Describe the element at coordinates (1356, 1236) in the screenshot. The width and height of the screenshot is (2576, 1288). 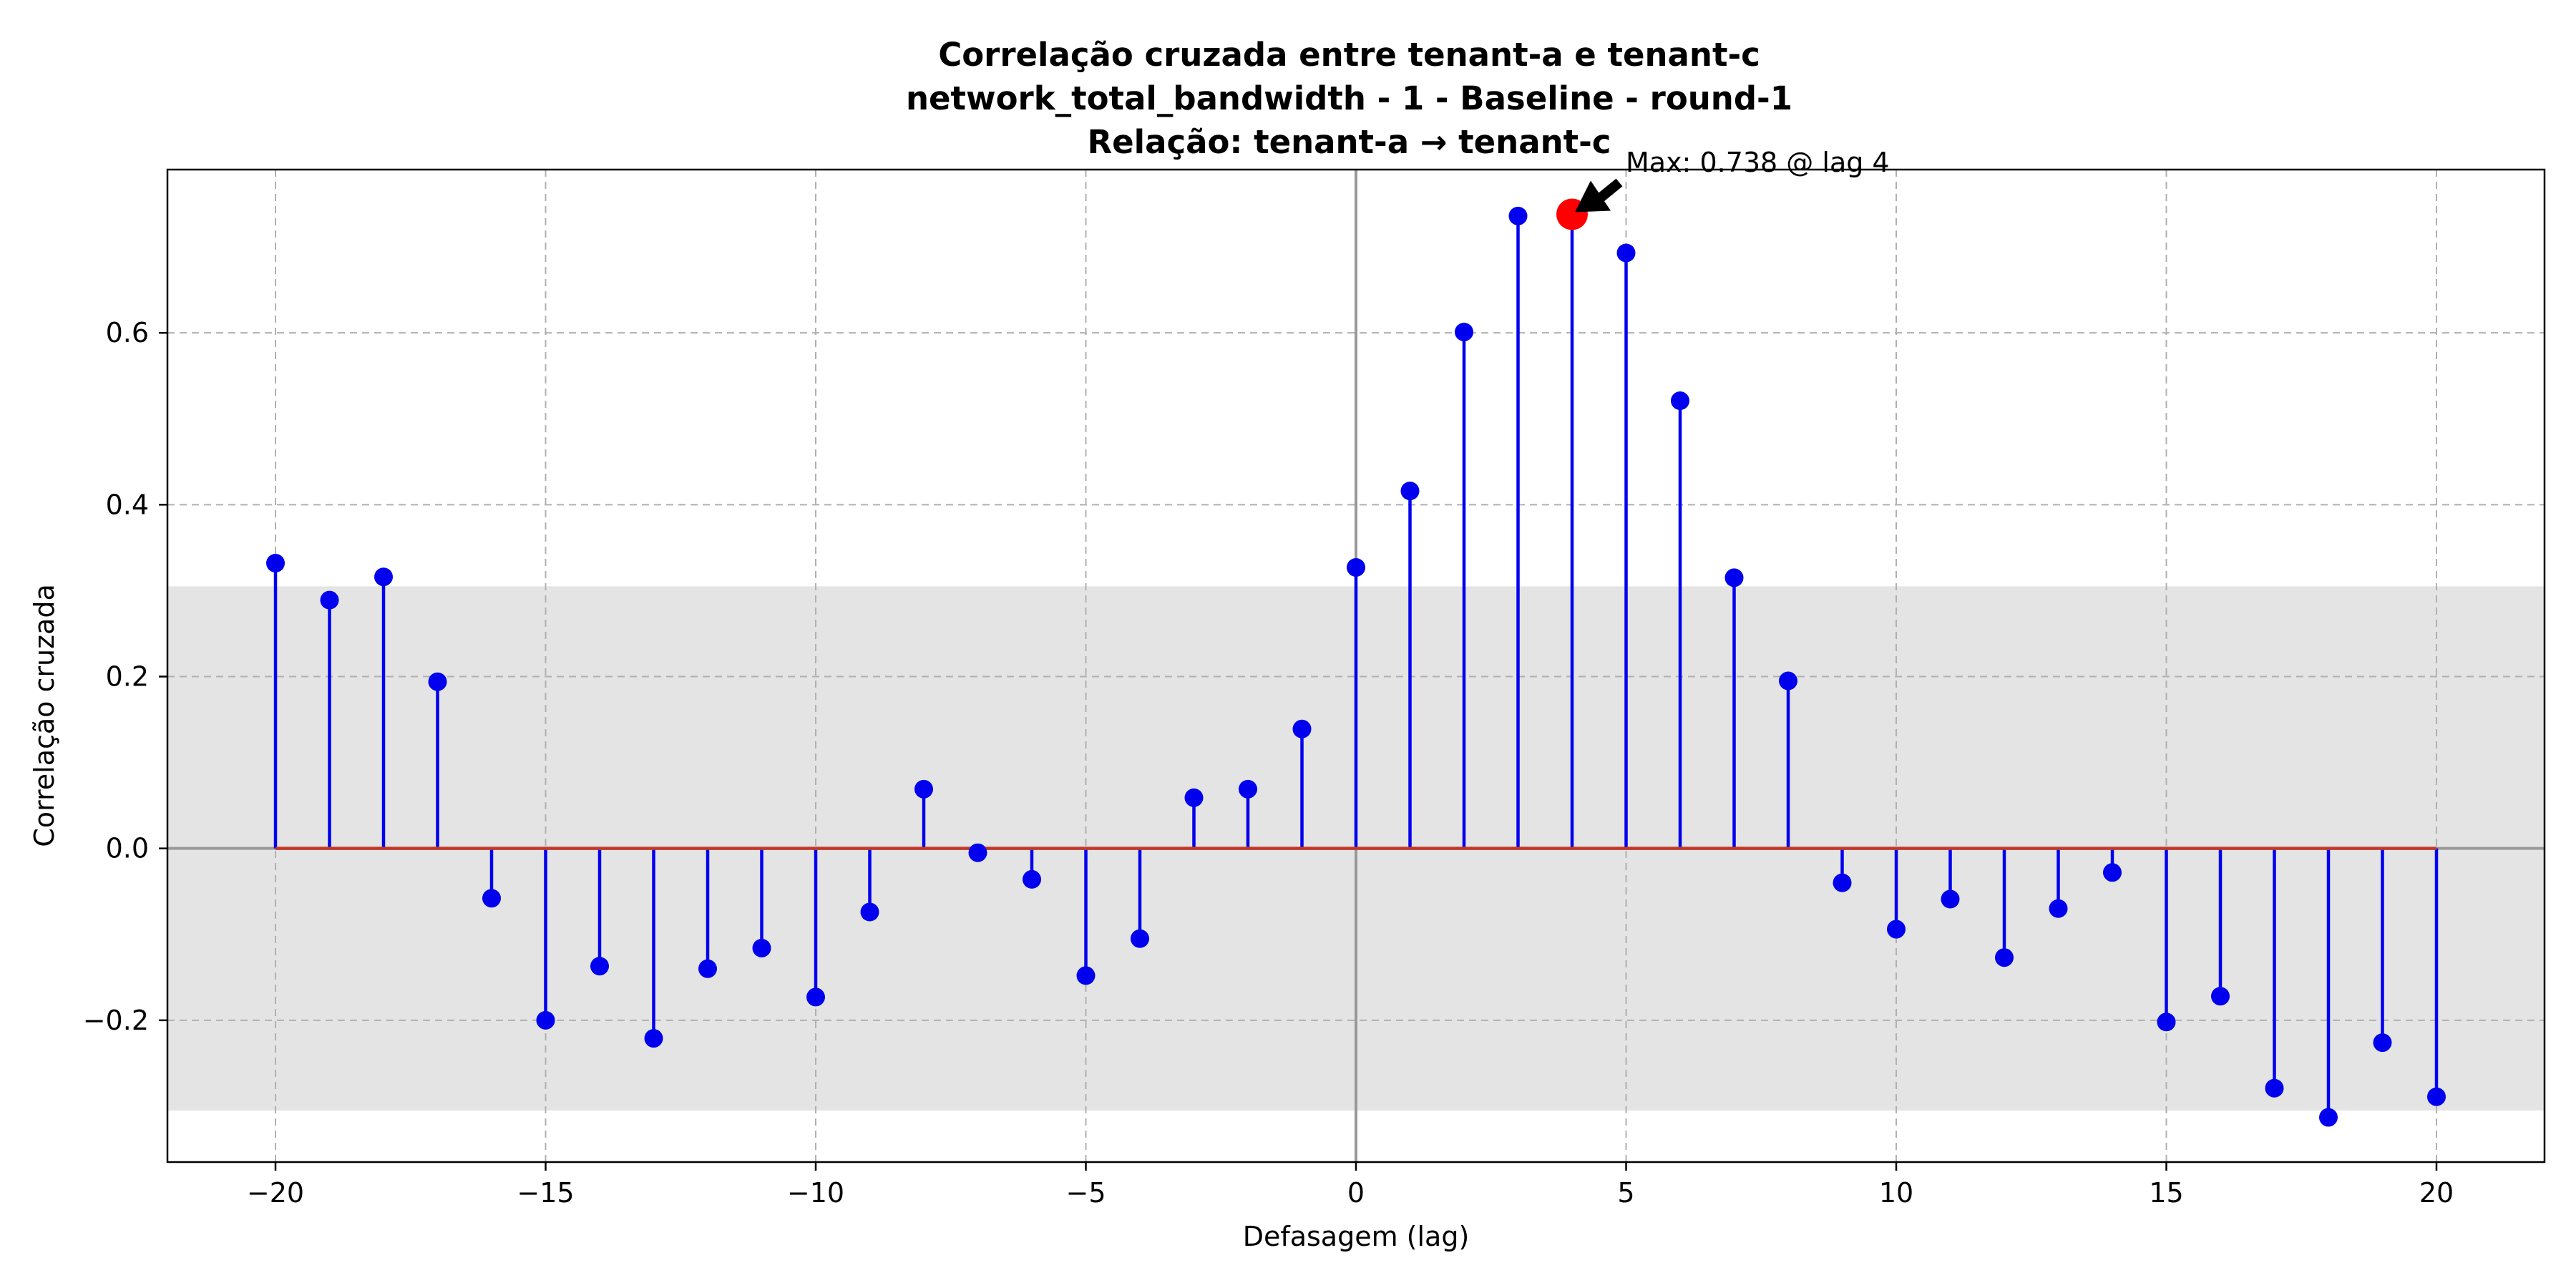
I see `x-axis-label: Defasagem (lag)` at that location.